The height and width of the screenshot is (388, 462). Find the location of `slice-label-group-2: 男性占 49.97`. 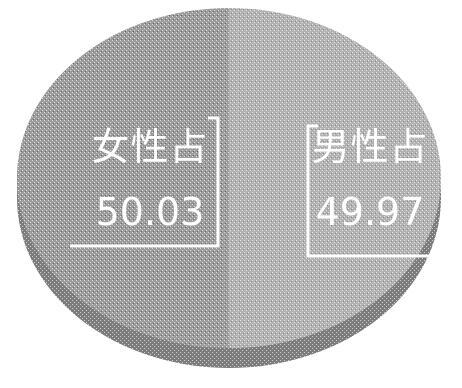

slice-label-group-2: 男性占 49.97 is located at coordinates (375, 191).